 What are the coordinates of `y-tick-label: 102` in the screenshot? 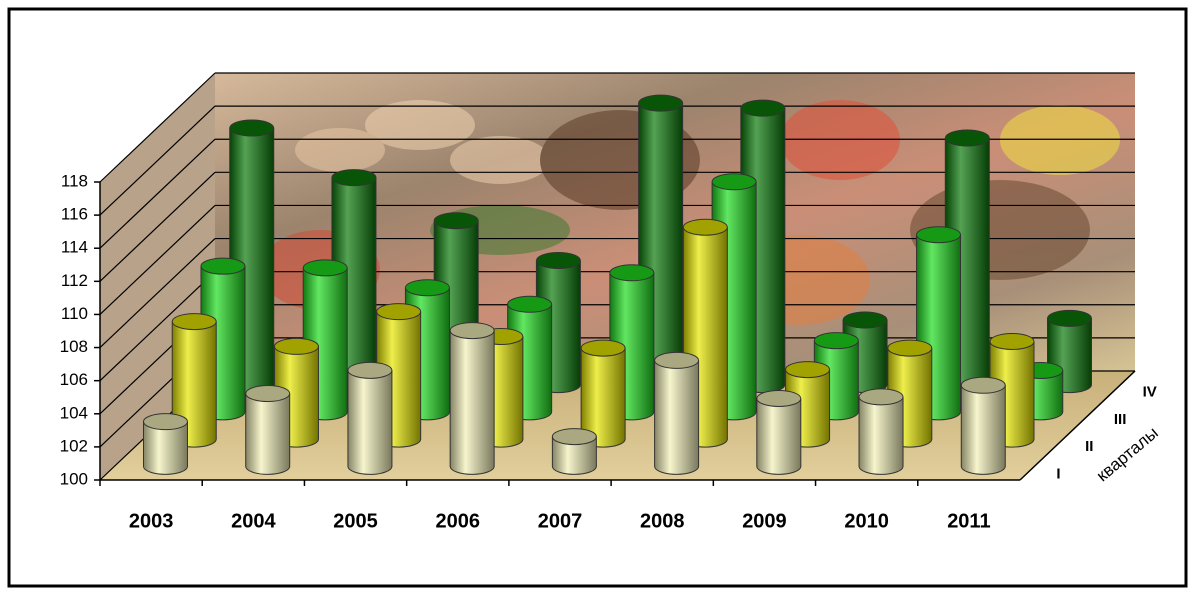 It's located at (74, 445).